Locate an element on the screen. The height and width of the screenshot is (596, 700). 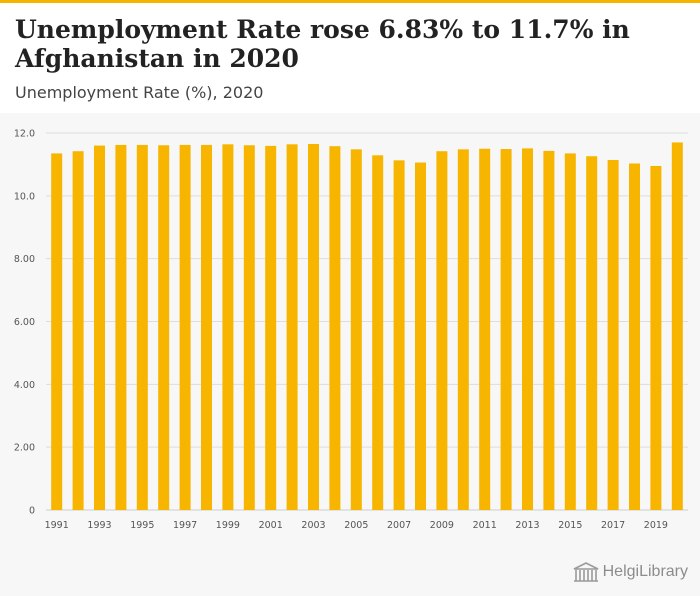
bar-2010: 2010: 11.48 is located at coordinates (463, 329).